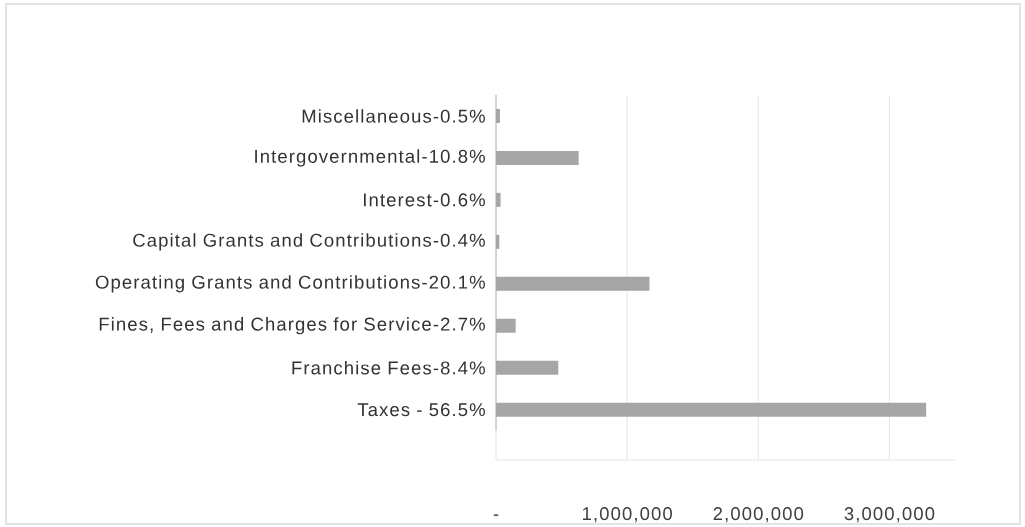  What do you see at coordinates (627, 515) in the screenshot?
I see `x-tick-label: 1,000,000` at bounding box center [627, 515].